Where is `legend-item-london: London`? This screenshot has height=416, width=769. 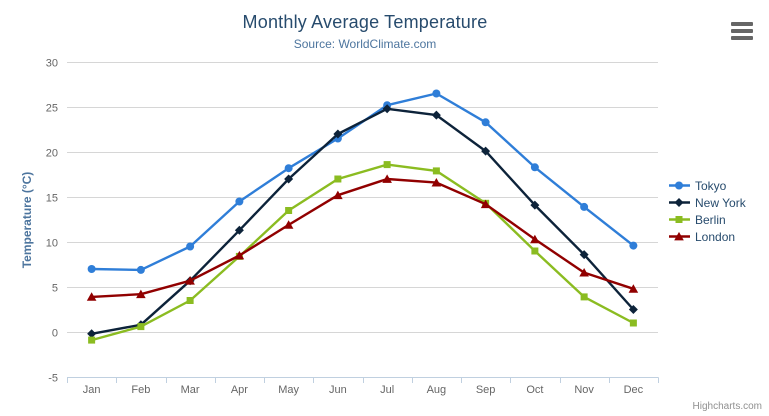
legend-item-london: London is located at coordinates (707, 236).